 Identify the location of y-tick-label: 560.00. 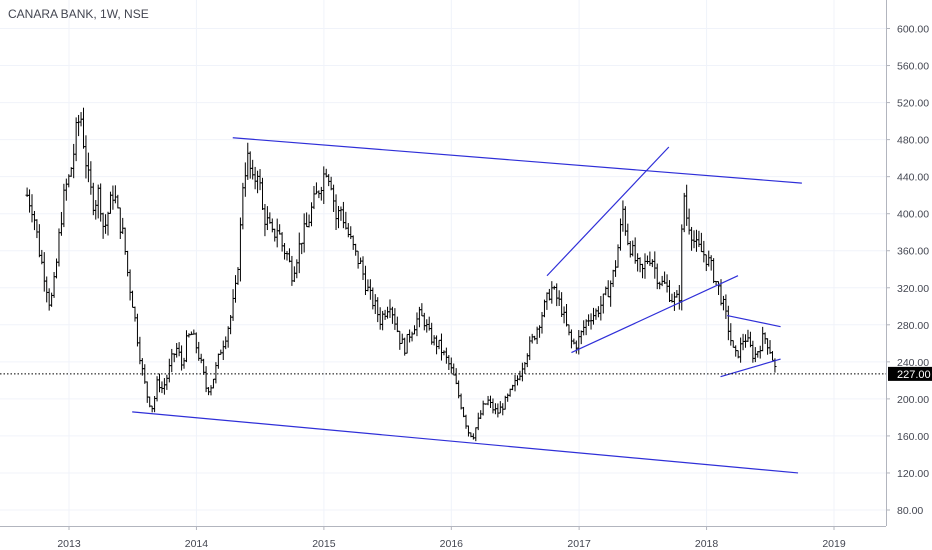
(913, 67).